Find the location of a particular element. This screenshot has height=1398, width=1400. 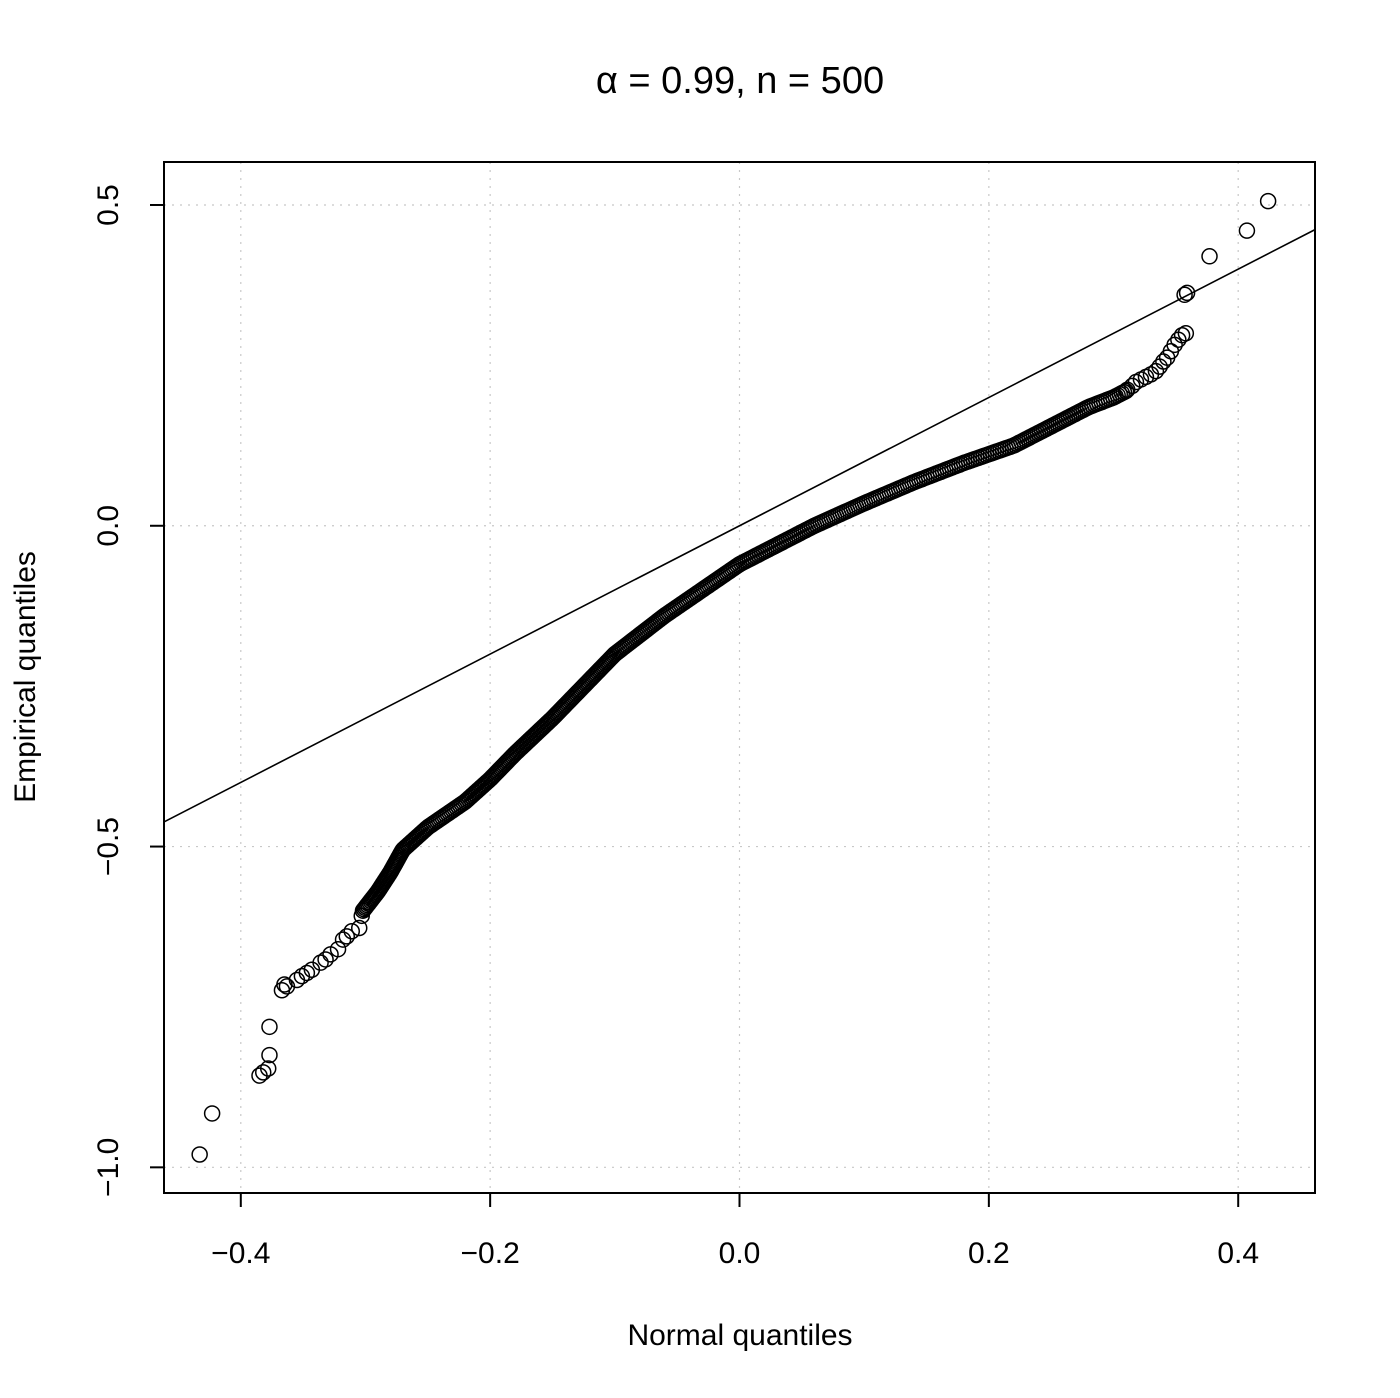

x-tick-label: 0.2 is located at coordinates (989, 1253).